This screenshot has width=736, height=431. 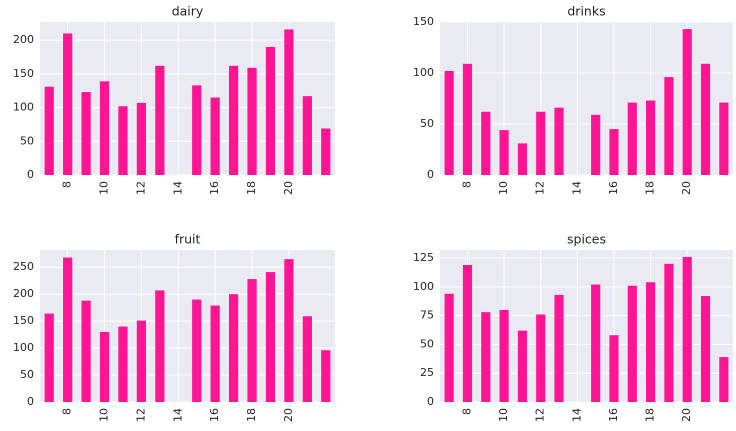 I want to click on y-tick-label: 25, so click(x=427, y=372).